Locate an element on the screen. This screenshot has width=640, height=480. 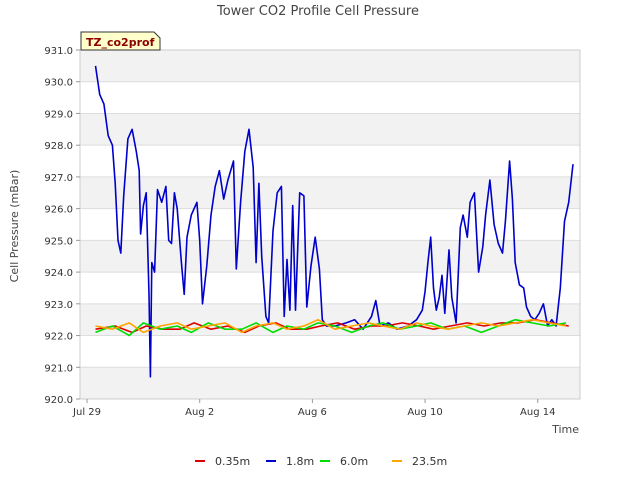
site-tag-label: TZ_co2prof is located at coordinates (120, 42).